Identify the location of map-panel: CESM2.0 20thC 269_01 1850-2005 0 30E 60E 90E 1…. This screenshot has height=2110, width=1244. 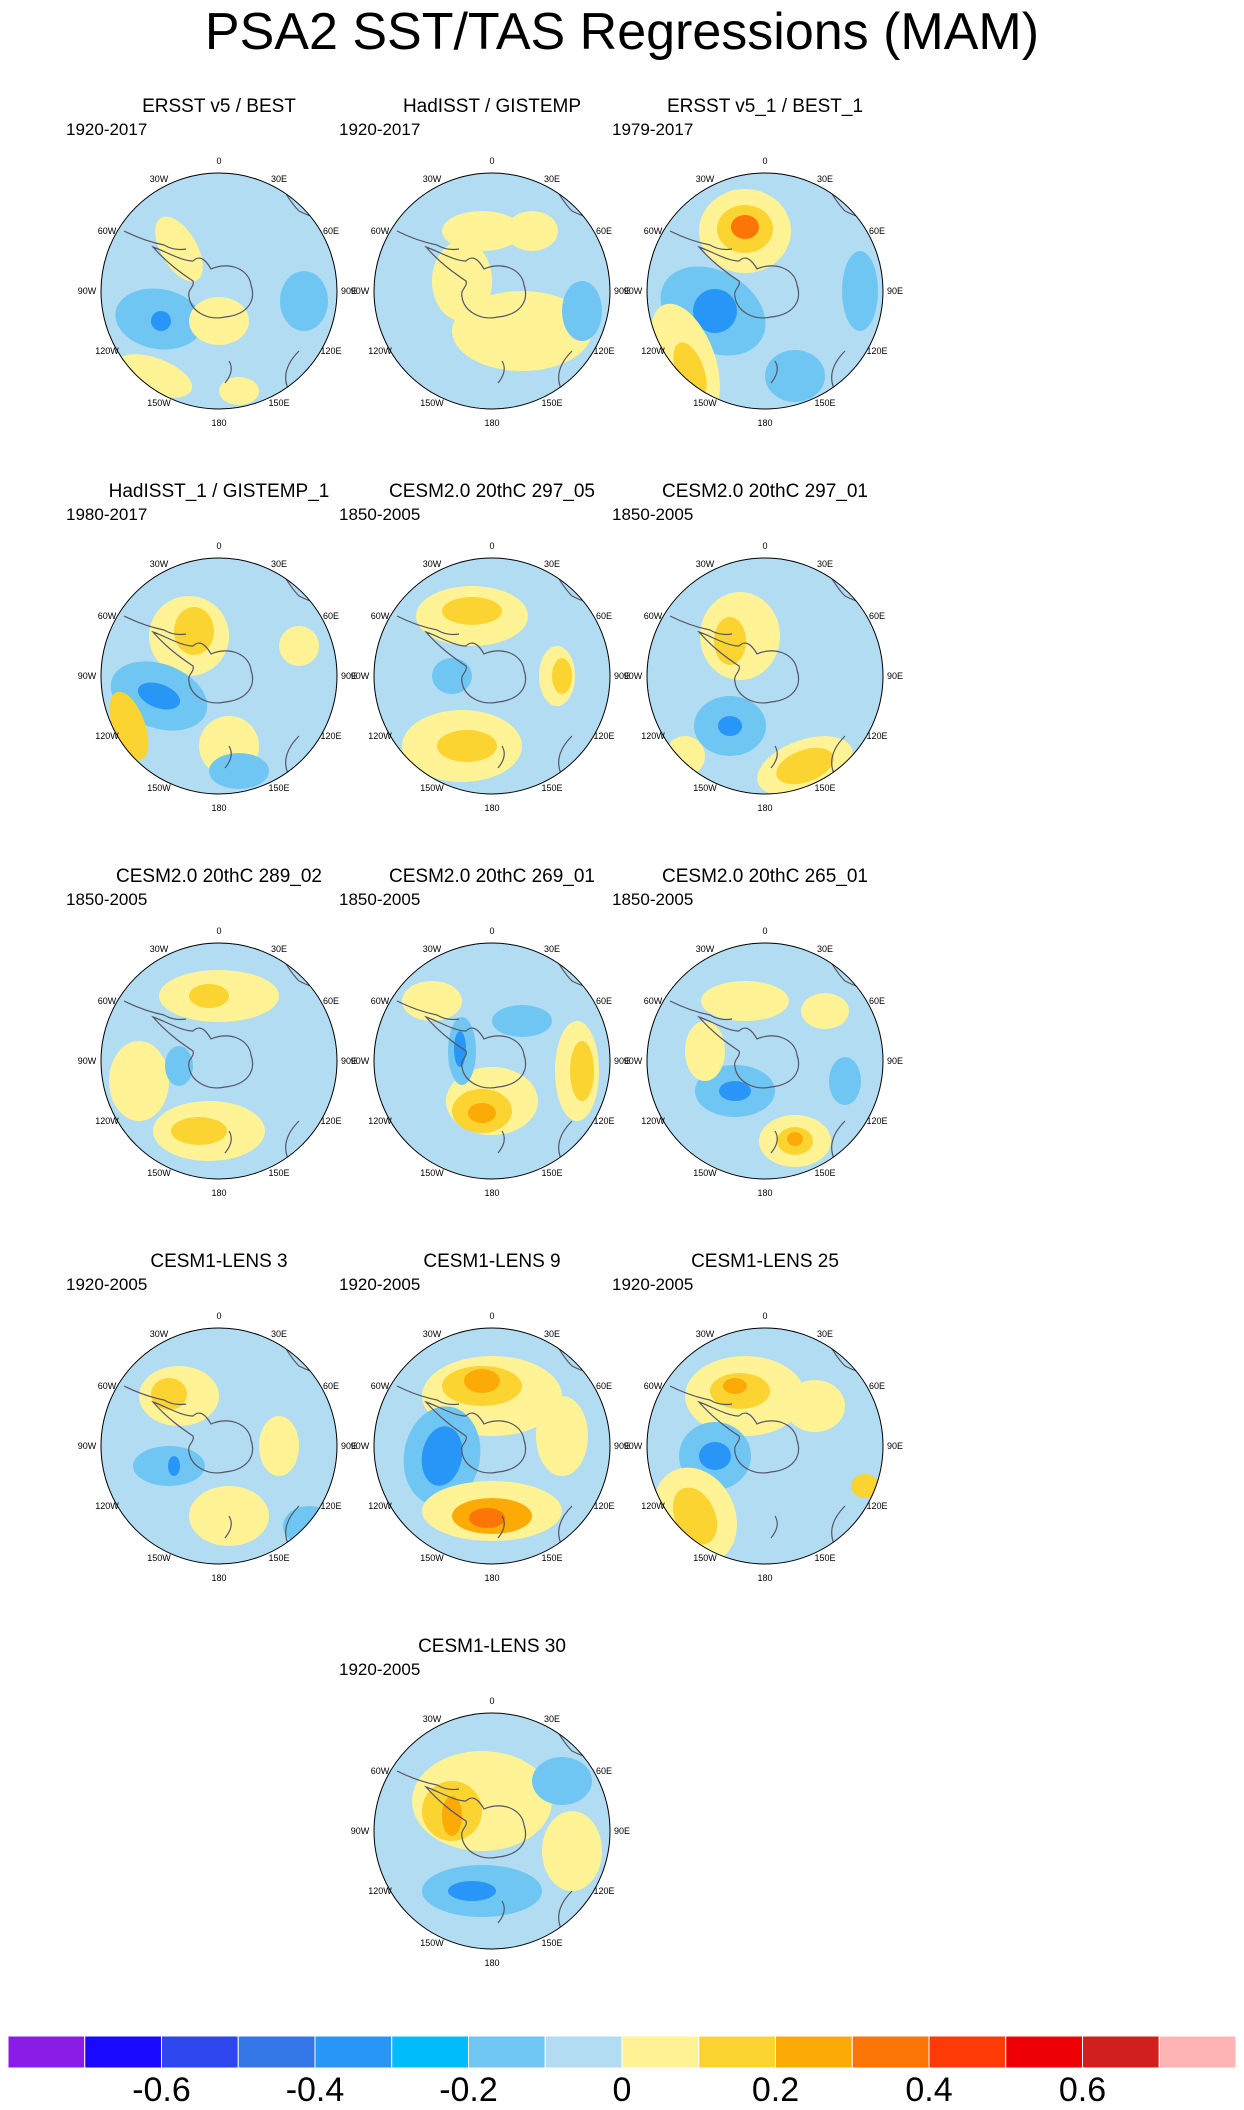
(492, 1051).